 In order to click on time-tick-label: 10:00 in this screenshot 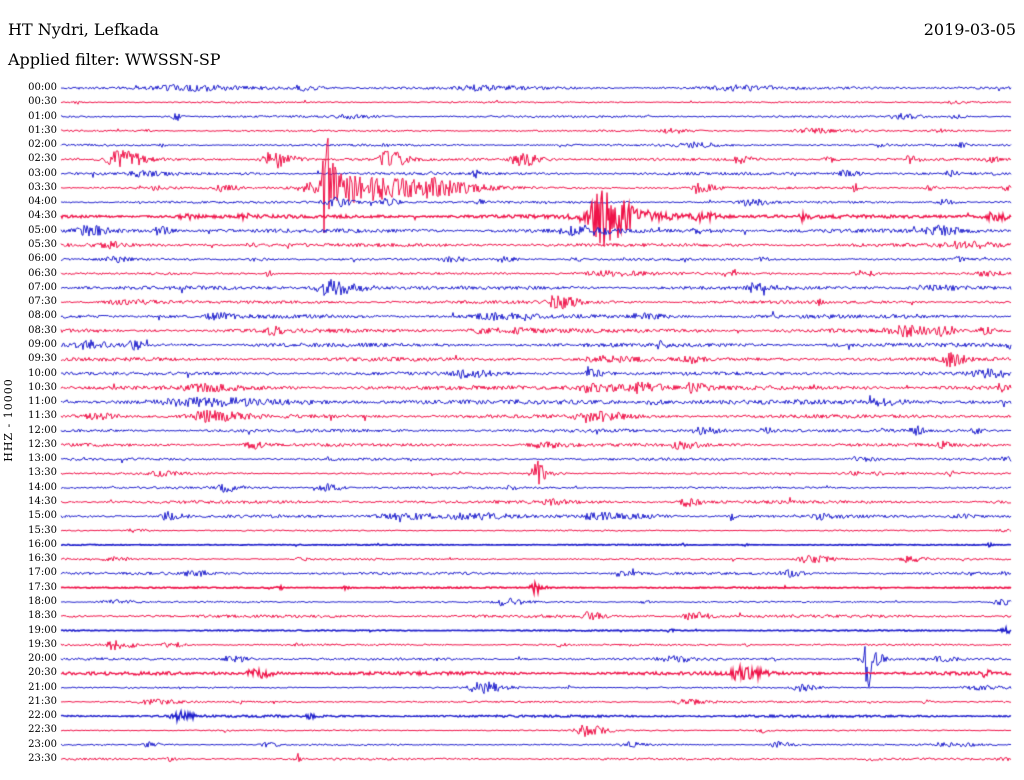, I will do `click(42, 373)`.